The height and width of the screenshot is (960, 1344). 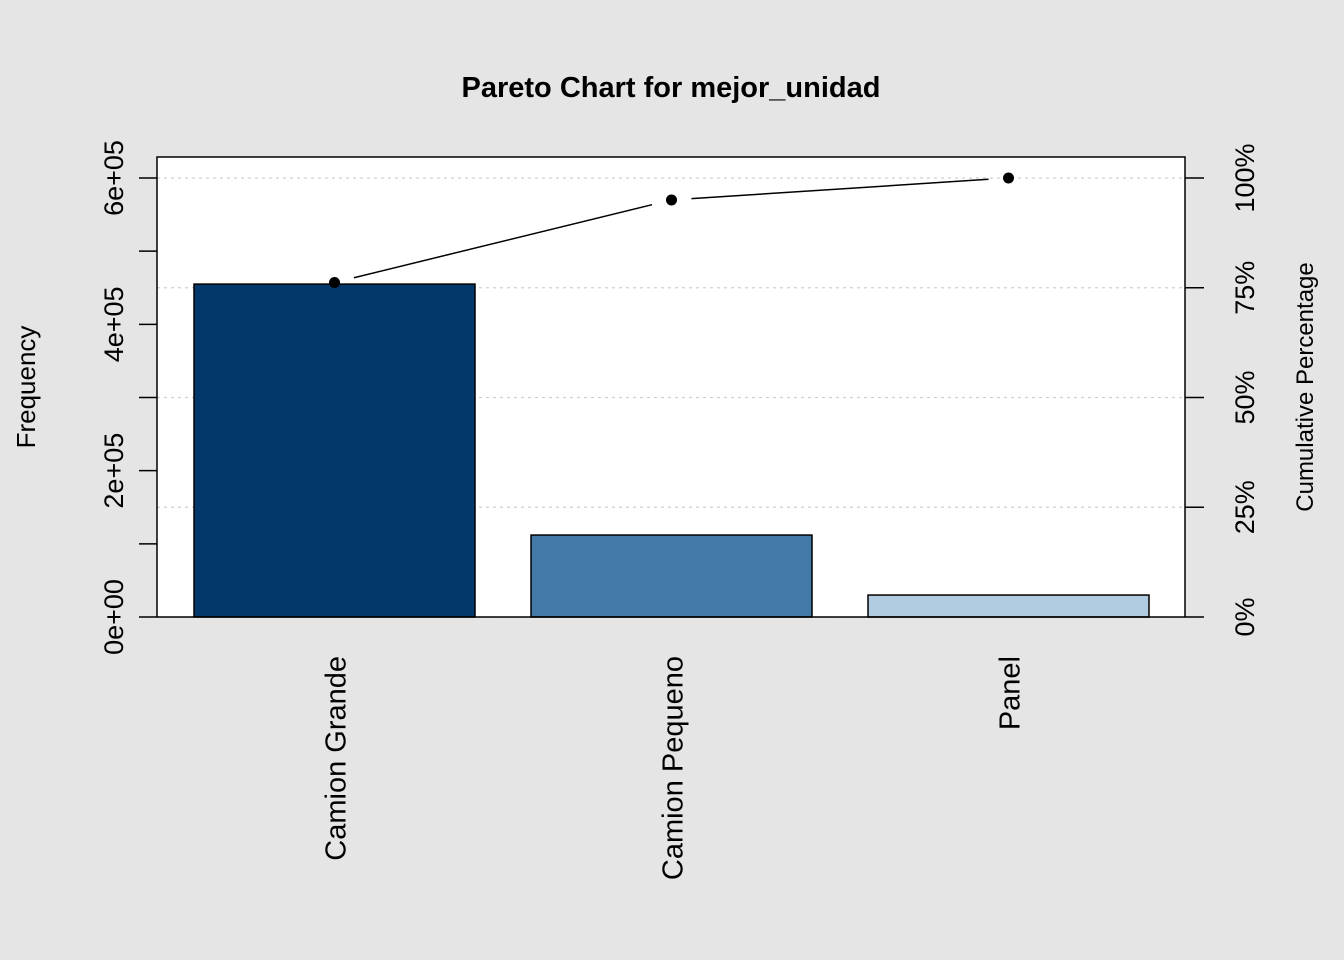 What do you see at coordinates (1245, 177) in the screenshot?
I see `y2-tick-label-4: 100%` at bounding box center [1245, 177].